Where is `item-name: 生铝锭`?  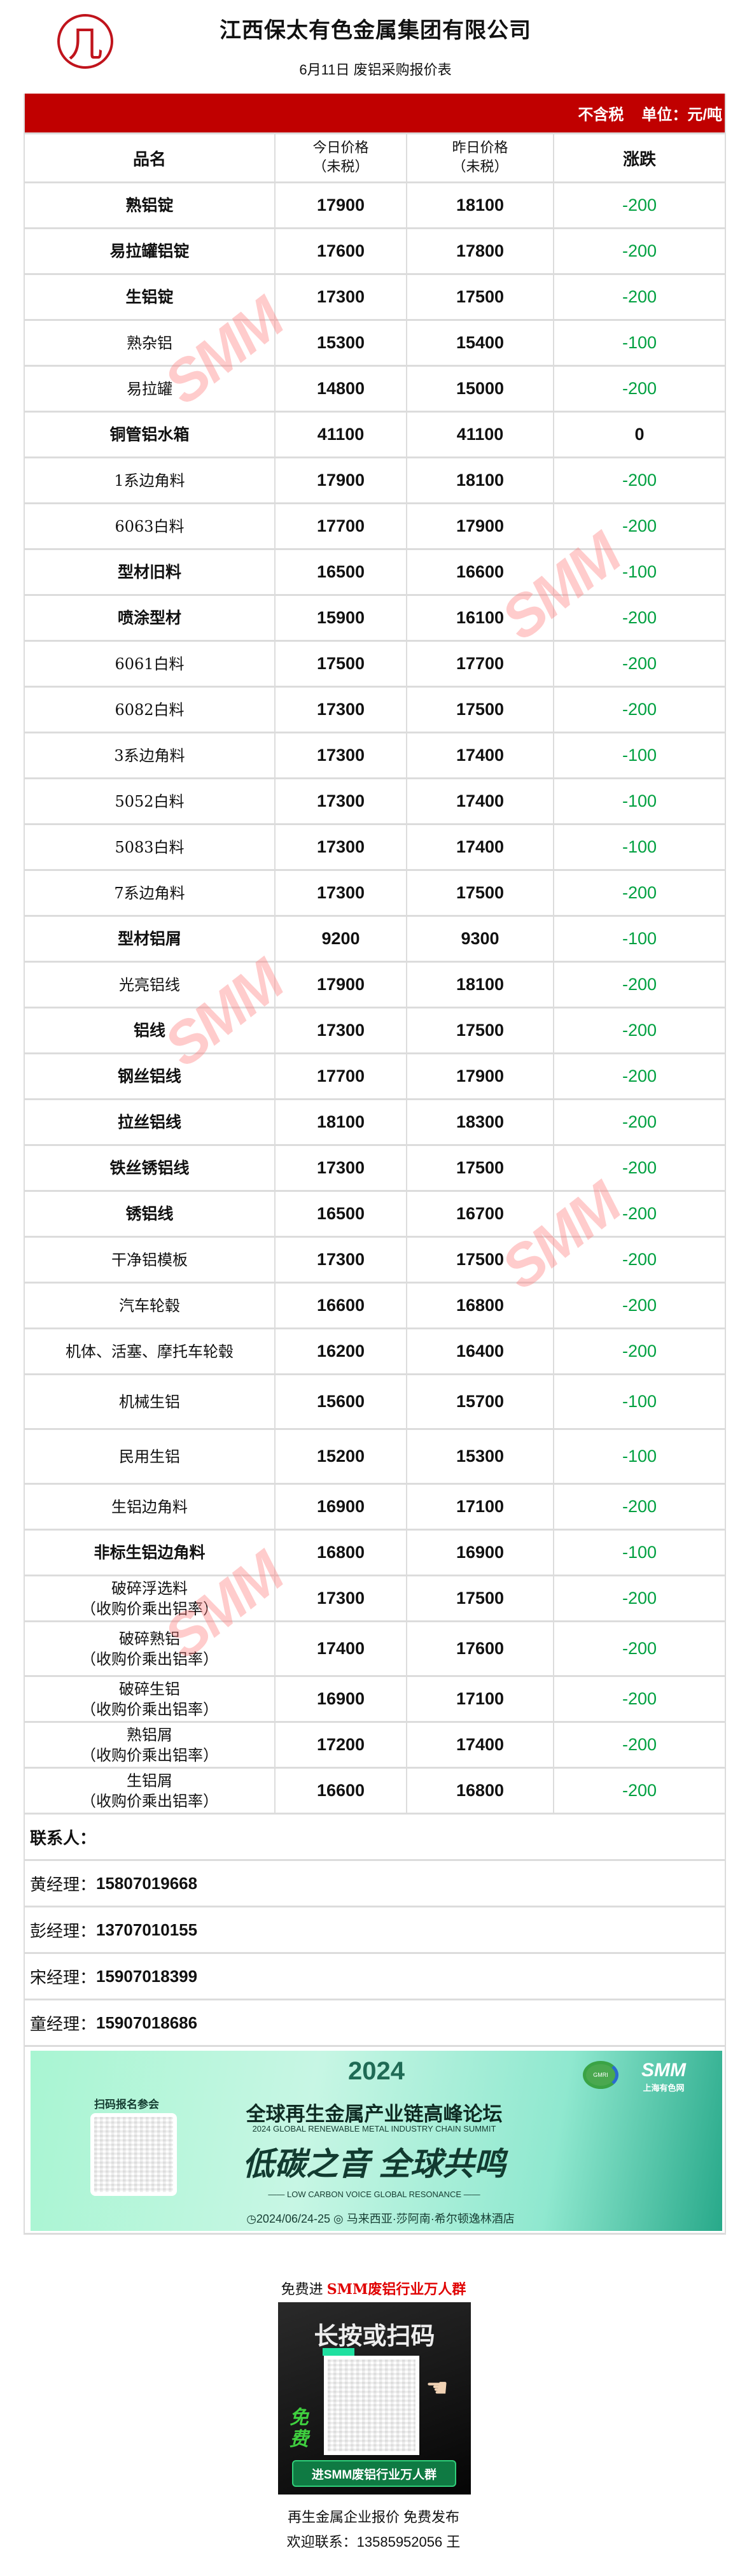
item-name: 生铝锭 is located at coordinates (150, 297).